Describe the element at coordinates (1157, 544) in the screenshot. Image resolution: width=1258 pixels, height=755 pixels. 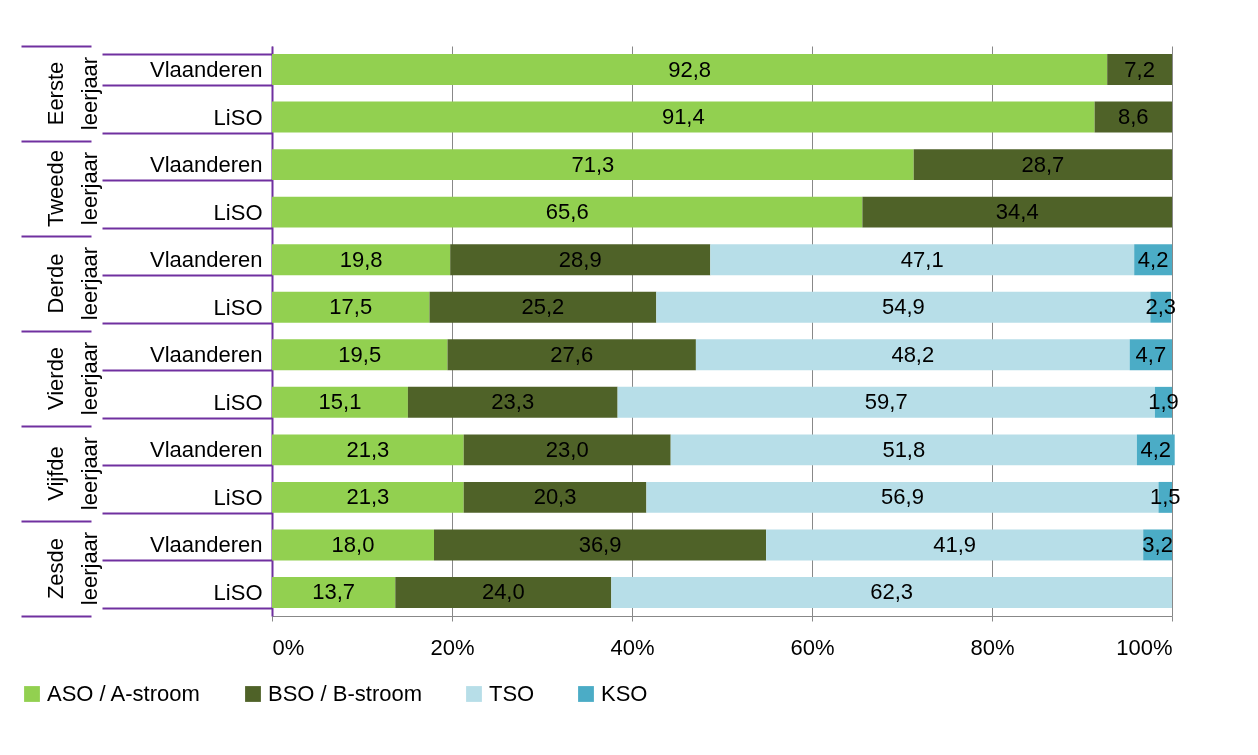
I see `data-label: 3,2` at that location.